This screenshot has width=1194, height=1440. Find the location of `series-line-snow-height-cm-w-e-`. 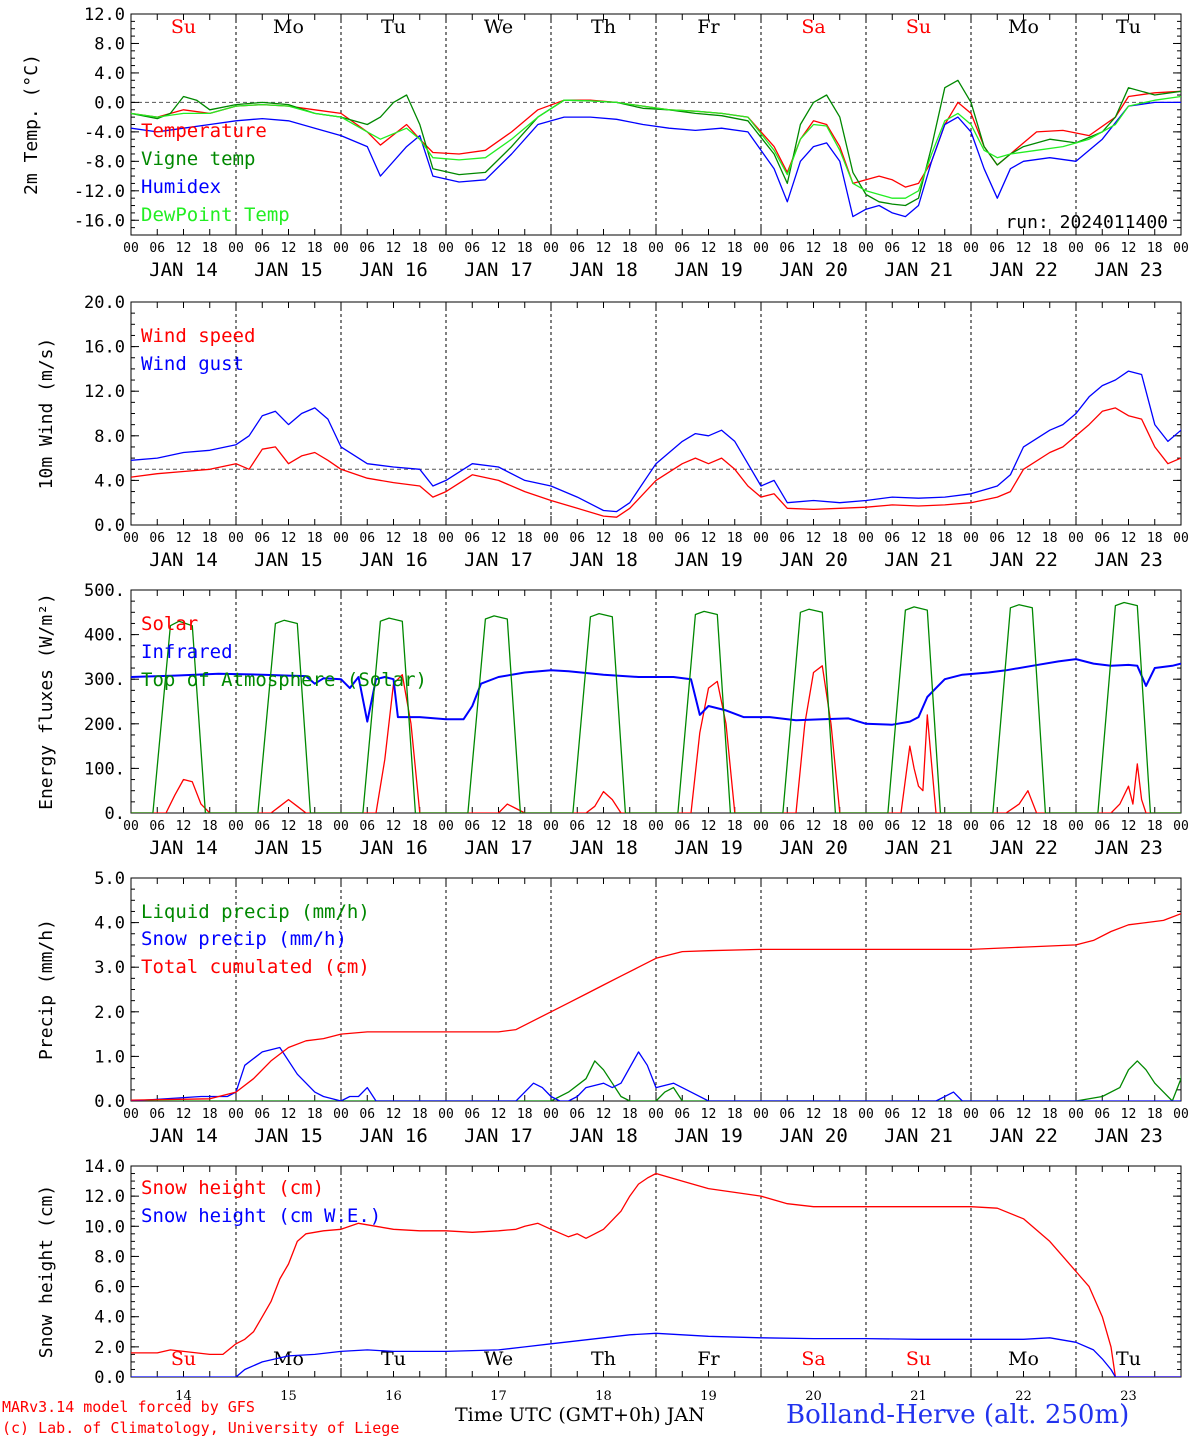

series-line-snow-height-cm-w-e- is located at coordinates (656, 1354).